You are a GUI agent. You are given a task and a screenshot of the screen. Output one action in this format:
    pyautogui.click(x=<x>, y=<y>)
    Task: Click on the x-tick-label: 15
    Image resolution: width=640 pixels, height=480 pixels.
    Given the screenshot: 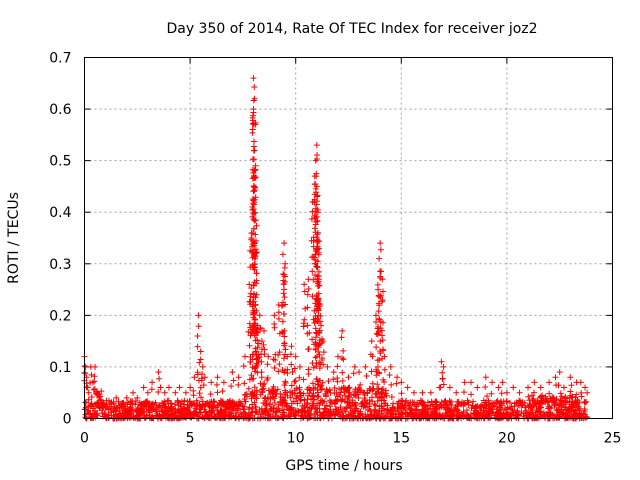 What is the action you would take?
    pyautogui.click(x=401, y=439)
    